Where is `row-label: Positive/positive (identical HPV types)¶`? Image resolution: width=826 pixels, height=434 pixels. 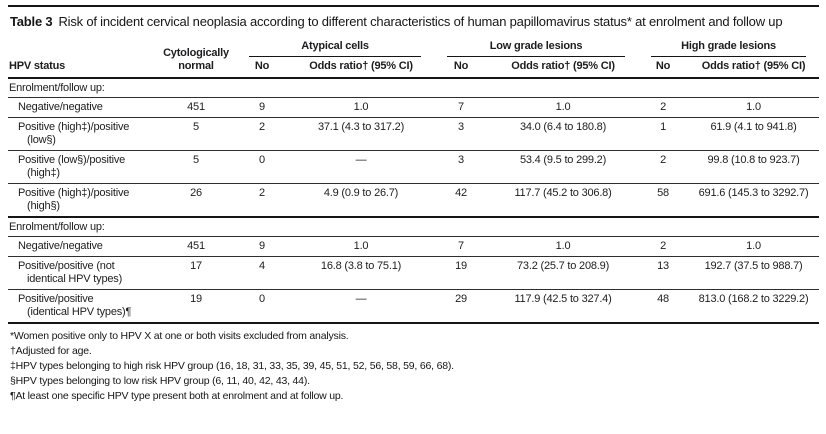
row-label: Positive/positive (identical HPV types)¶ is located at coordinates (82, 306).